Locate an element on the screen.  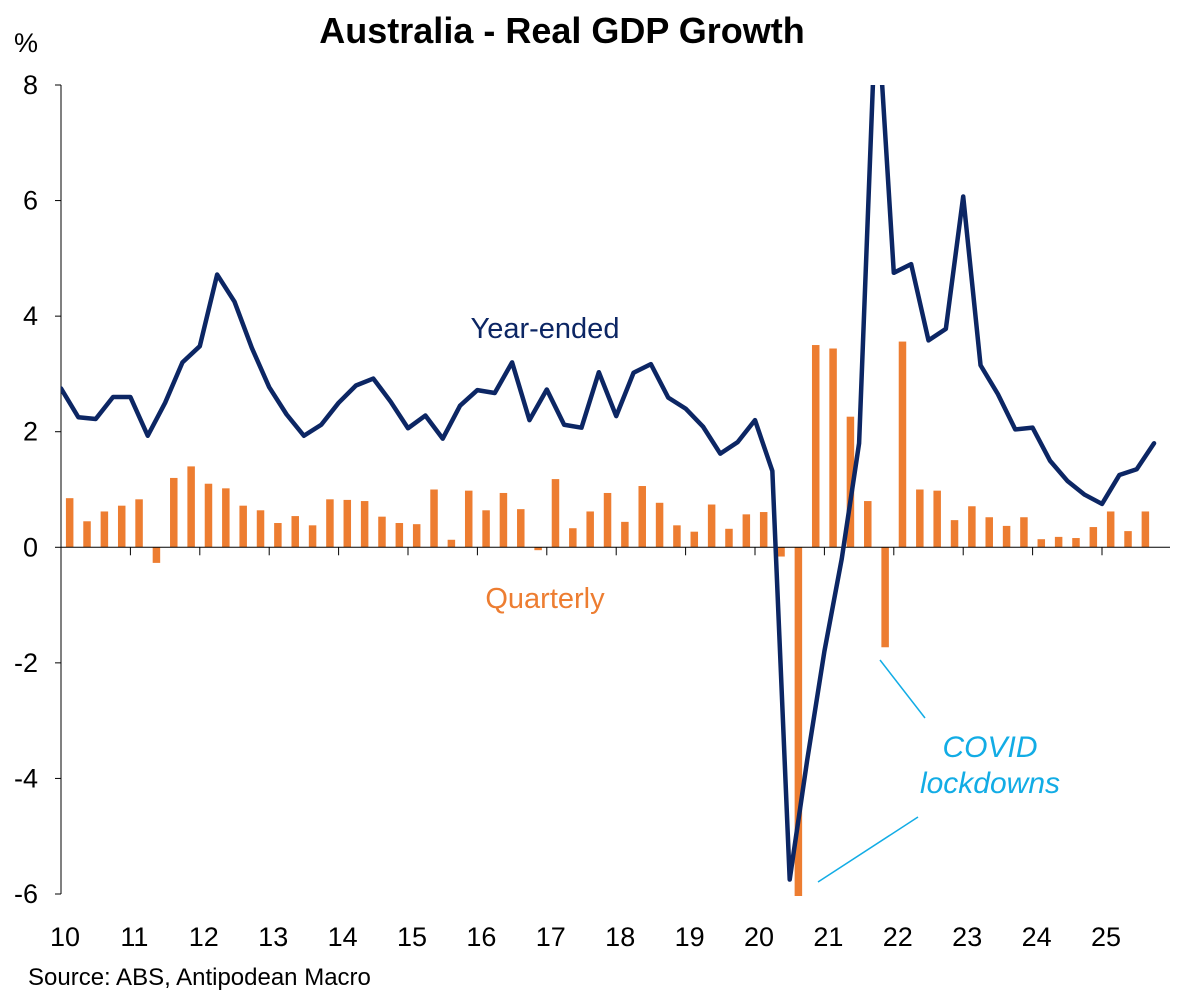
x-tick-label: 23 is located at coordinates (967, 937).